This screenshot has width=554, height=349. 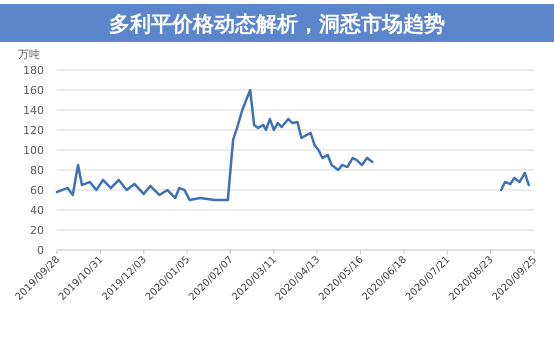 What do you see at coordinates (33, 90) in the screenshot?
I see `y-tick-label: 160` at bounding box center [33, 90].